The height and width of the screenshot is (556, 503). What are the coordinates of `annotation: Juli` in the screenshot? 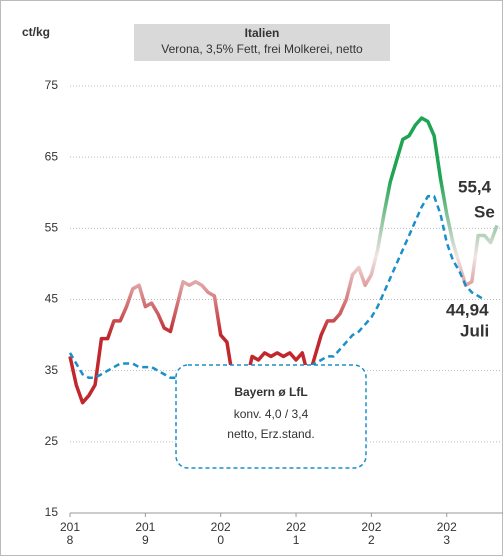 It's located at (474, 330).